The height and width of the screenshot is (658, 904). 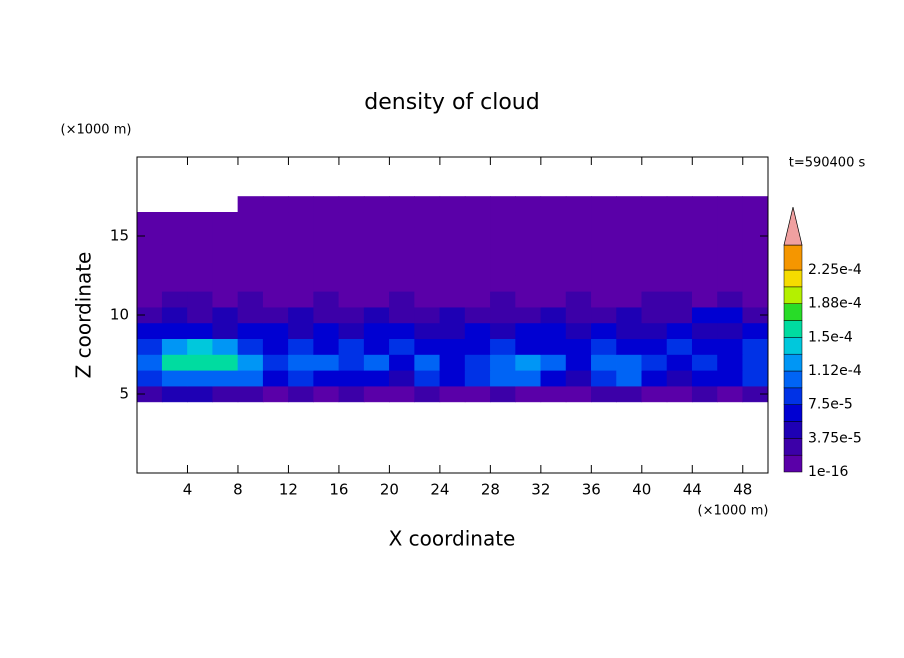 I want to click on colorbar-extend, so click(x=793, y=226).